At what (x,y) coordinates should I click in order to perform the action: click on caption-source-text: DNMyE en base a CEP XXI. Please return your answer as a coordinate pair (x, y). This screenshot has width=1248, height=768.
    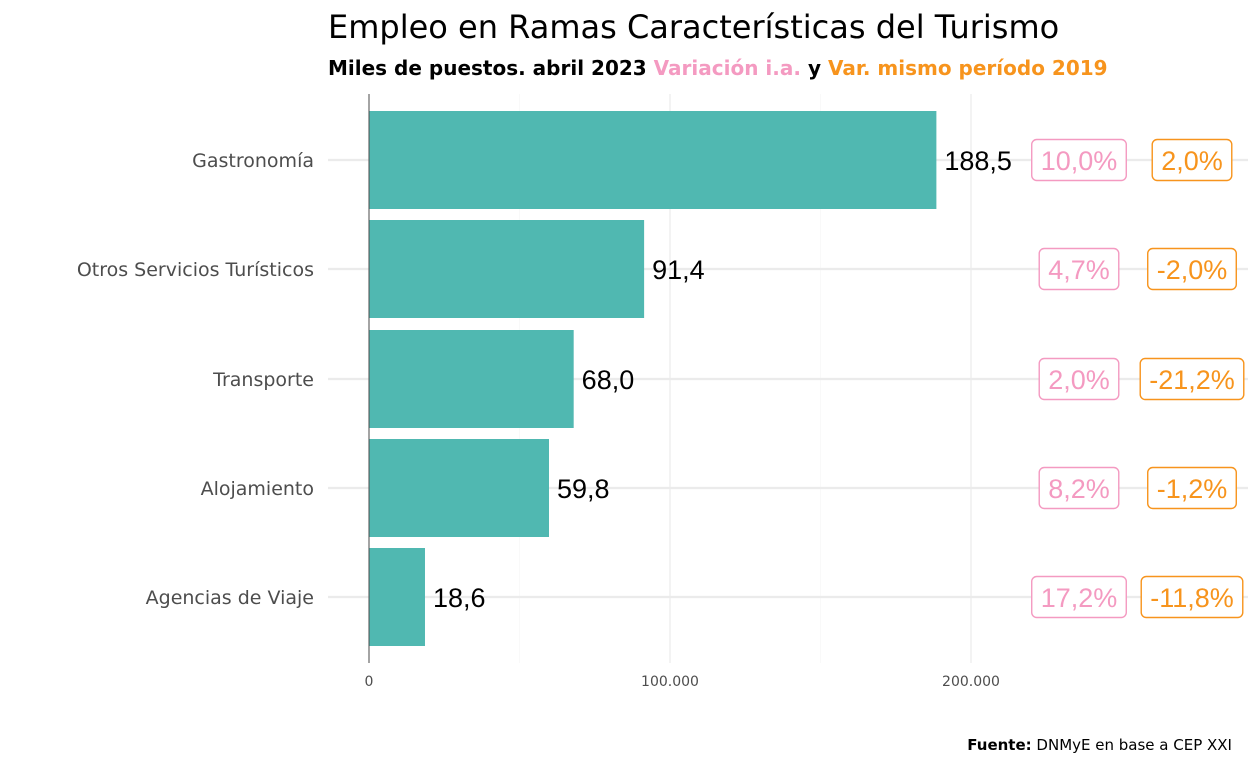
    Looking at the image, I should click on (1134, 745).